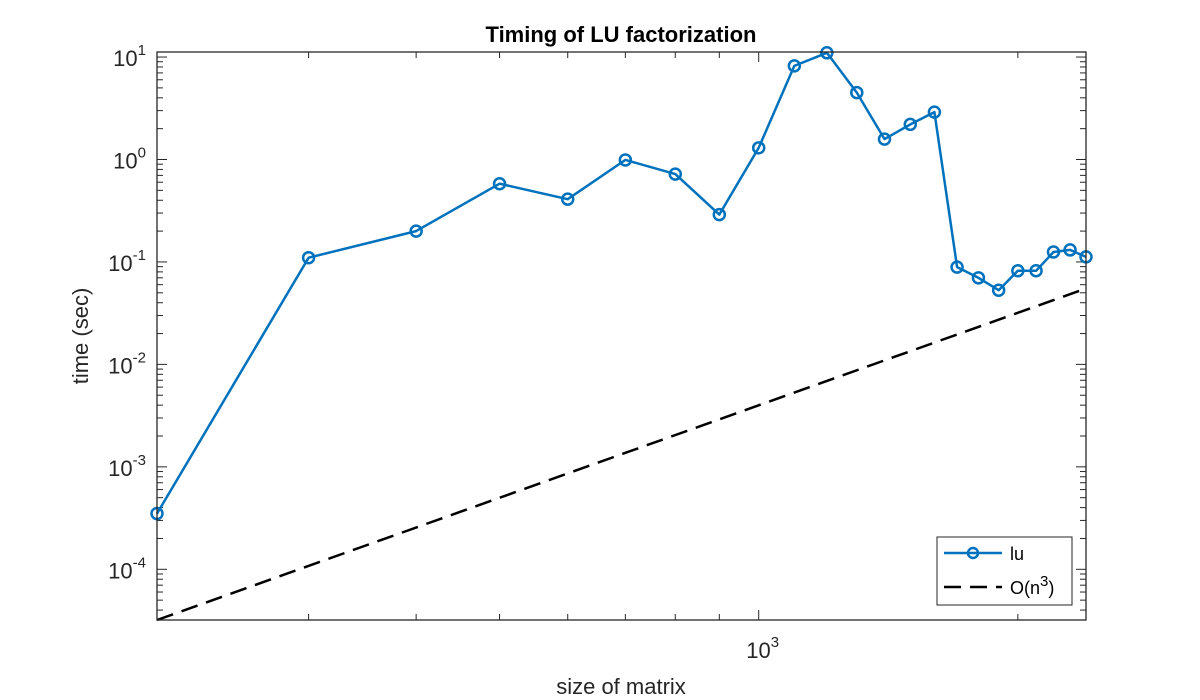  I want to click on y-tick-label: 10⁻¹, so click(127, 261).